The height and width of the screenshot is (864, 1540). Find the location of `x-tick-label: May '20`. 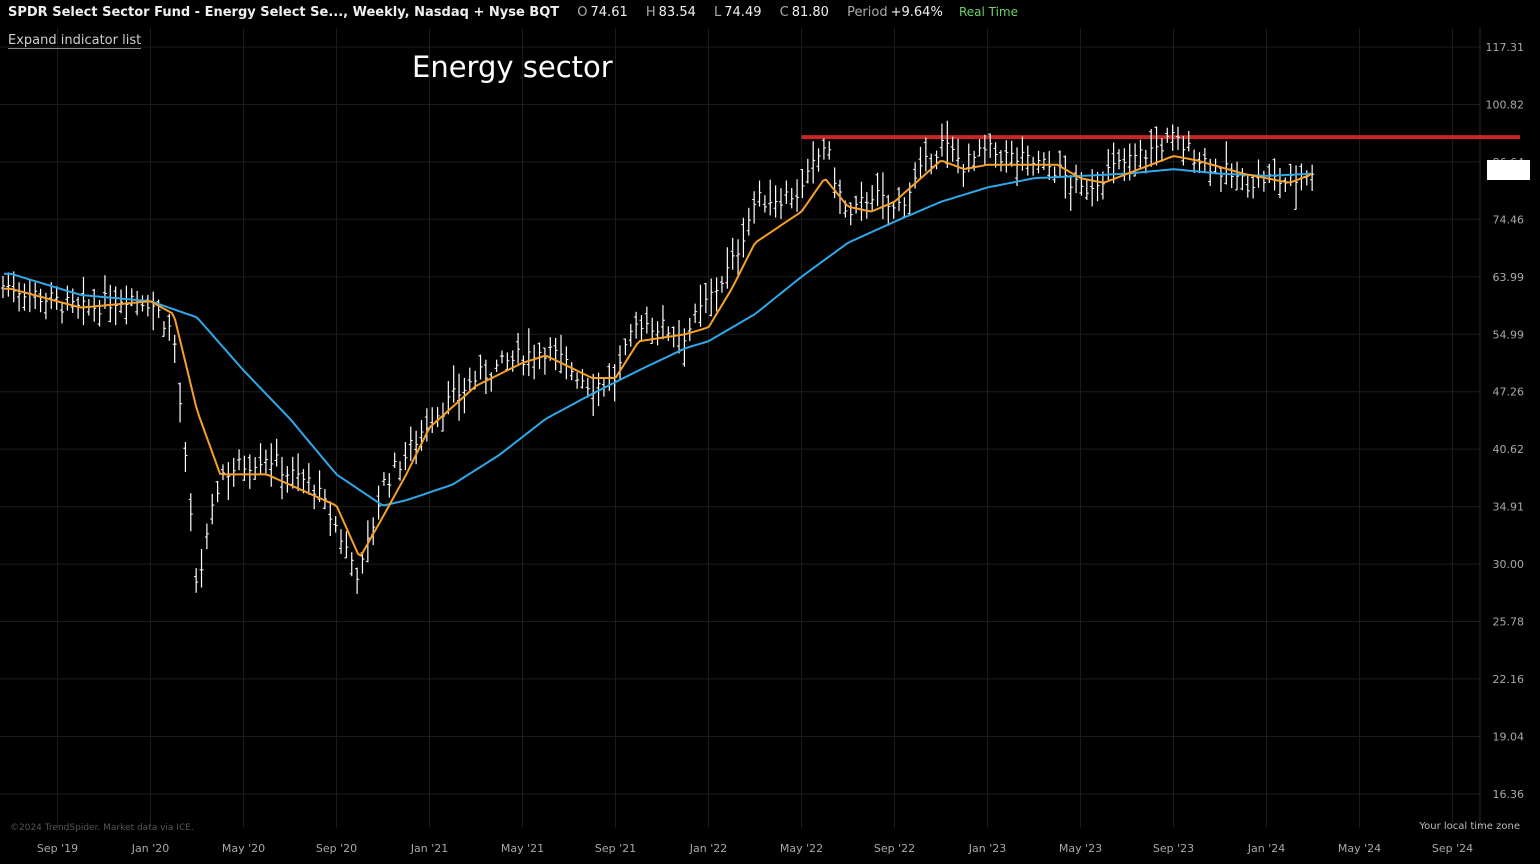

x-tick-label: May '20 is located at coordinates (243, 848).